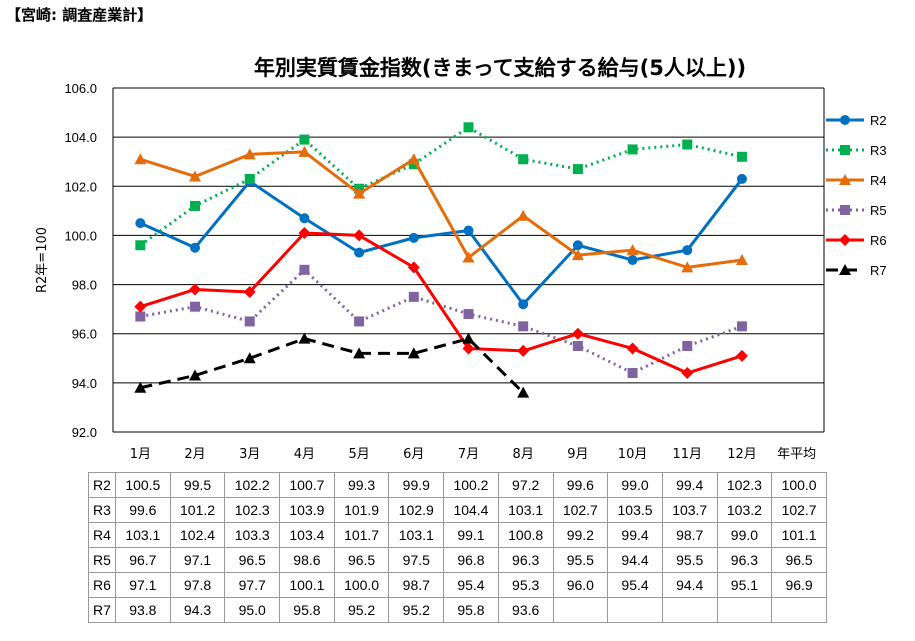  What do you see at coordinates (845, 150) in the screenshot?
I see `legend-marker-R3` at bounding box center [845, 150].